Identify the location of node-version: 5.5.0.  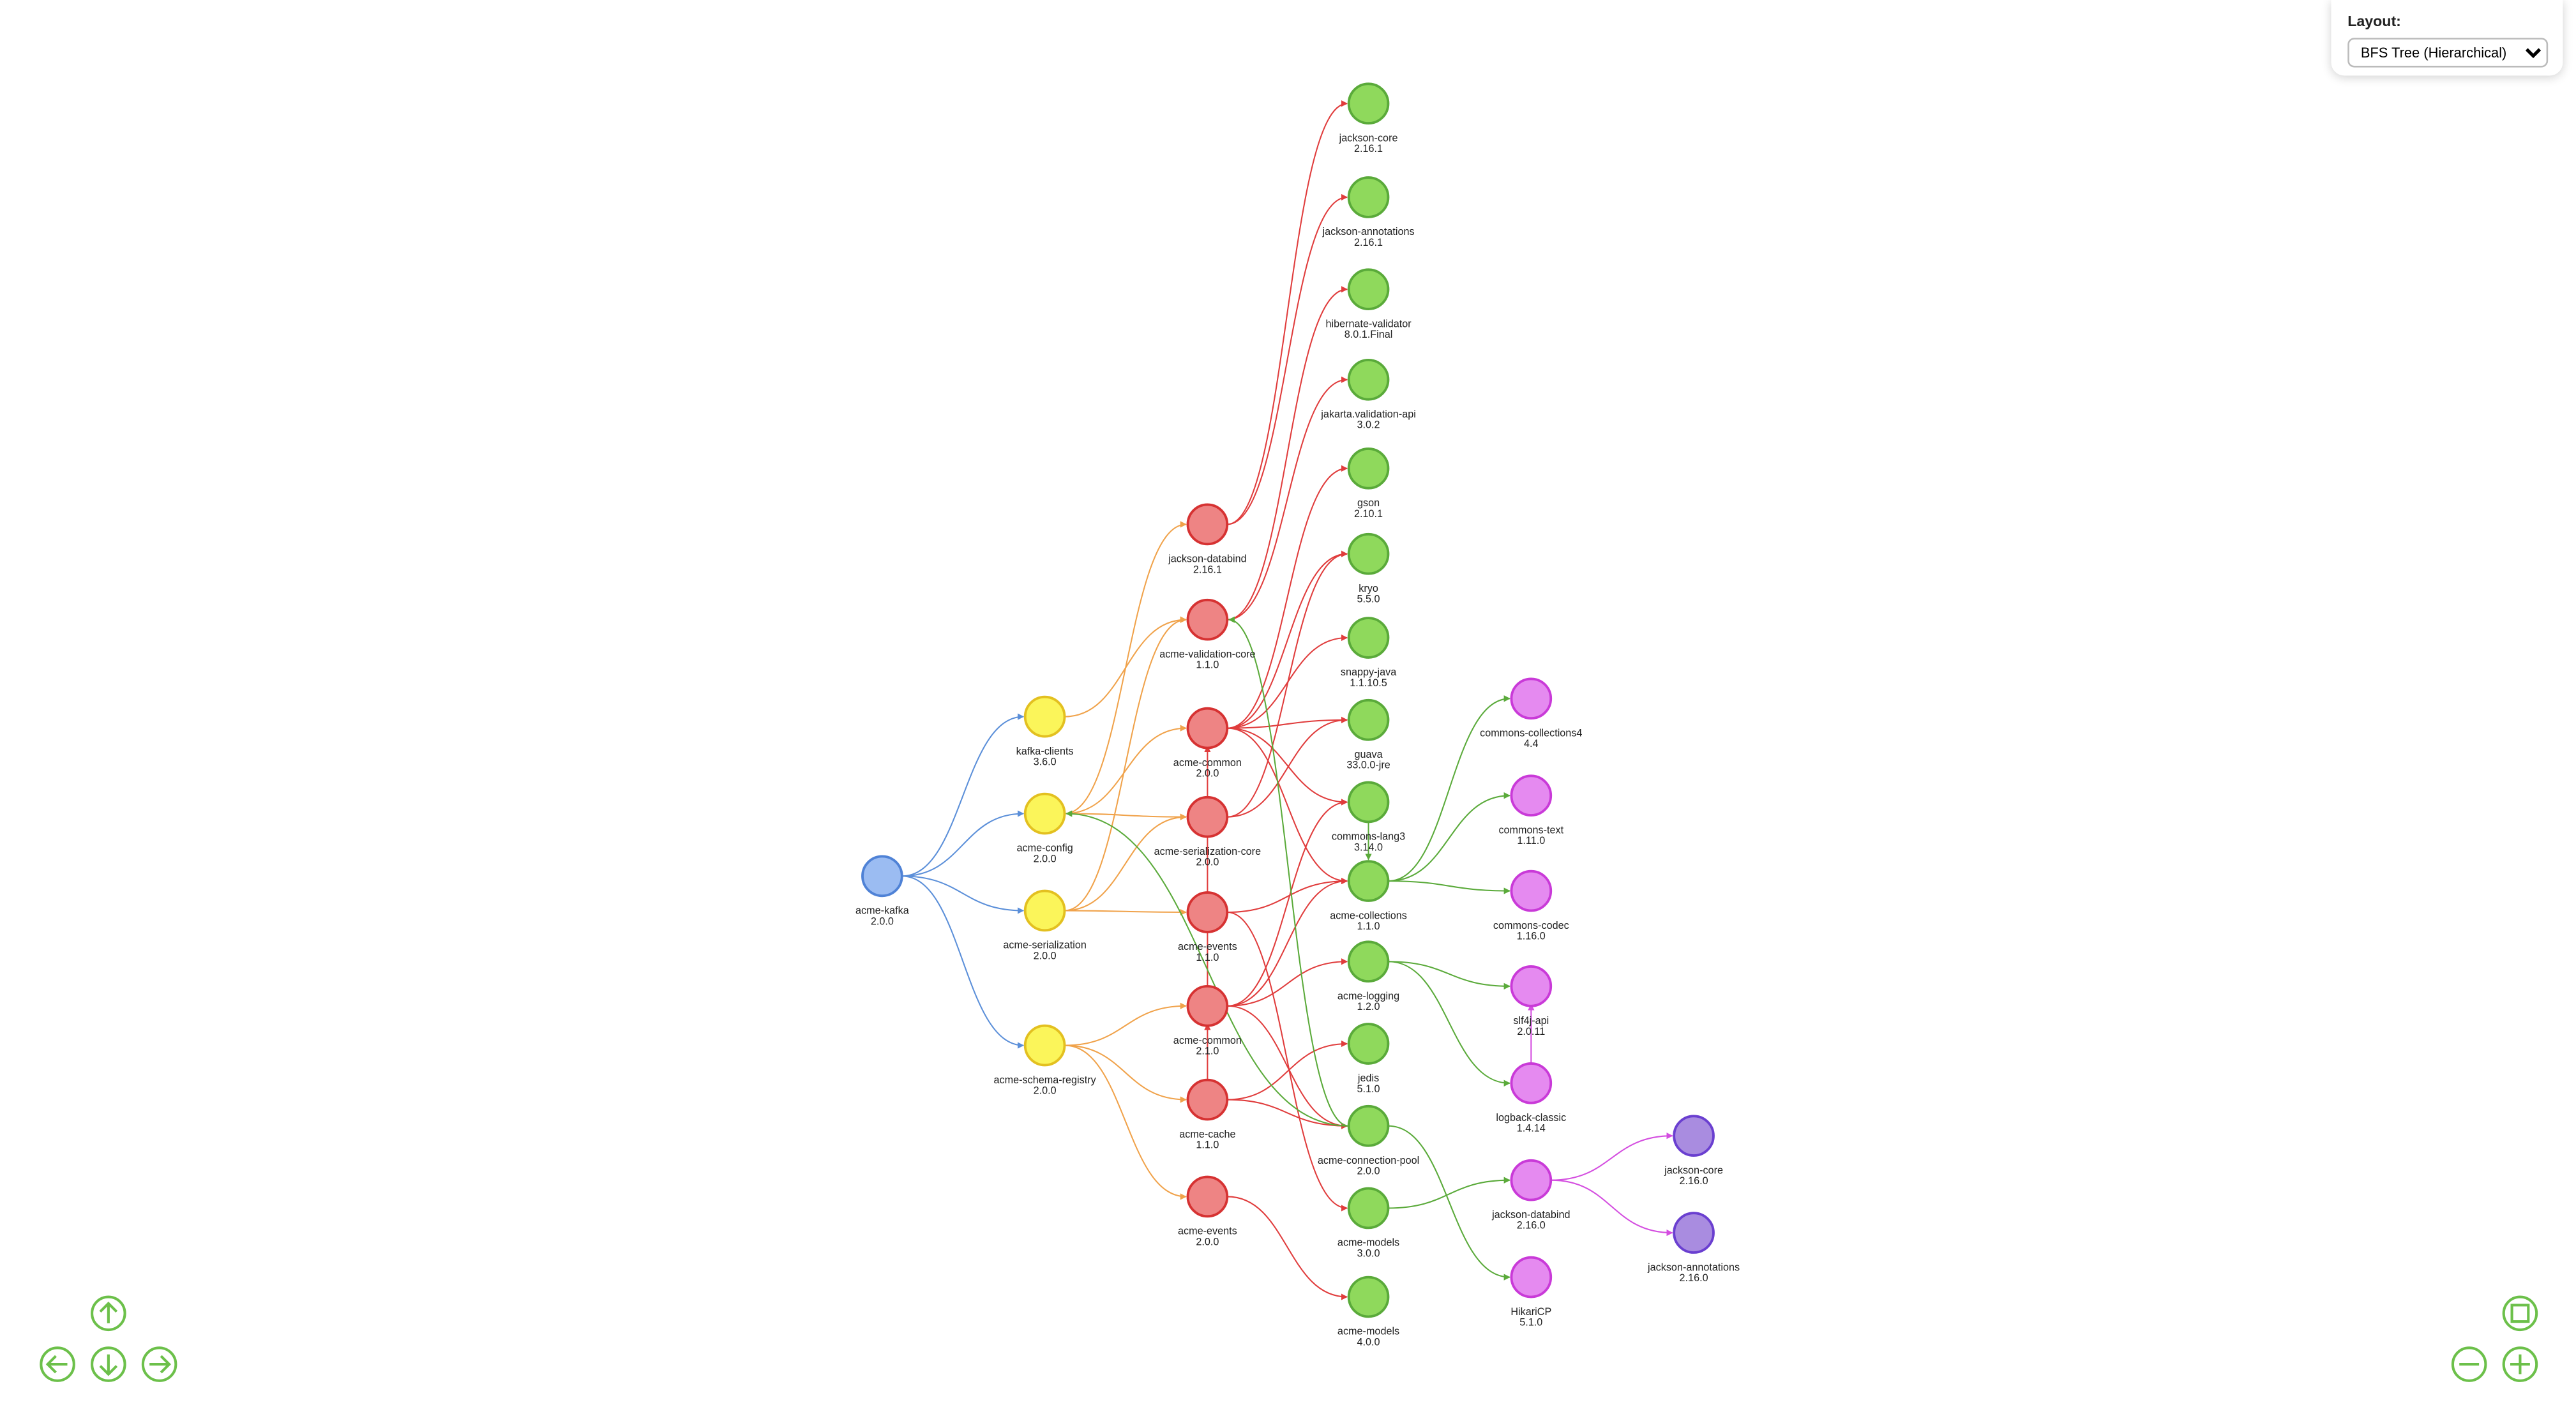
(1368, 600).